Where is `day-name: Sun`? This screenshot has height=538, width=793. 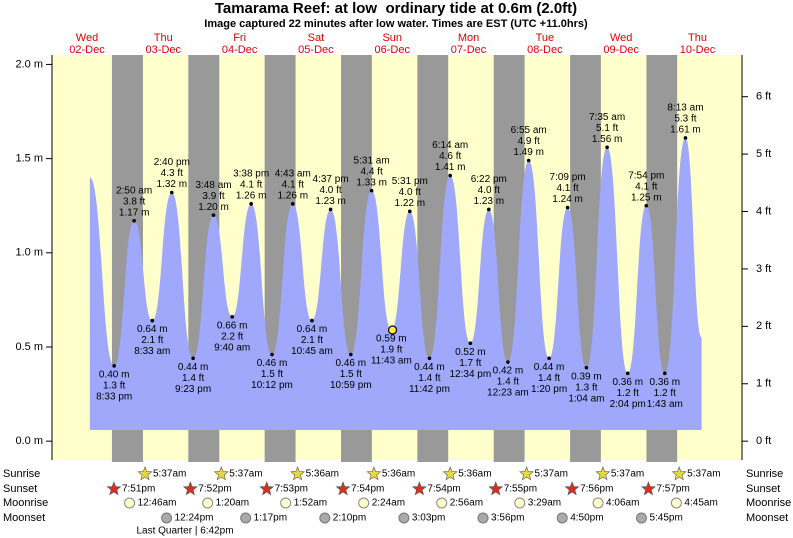 day-name: Sun is located at coordinates (392, 38).